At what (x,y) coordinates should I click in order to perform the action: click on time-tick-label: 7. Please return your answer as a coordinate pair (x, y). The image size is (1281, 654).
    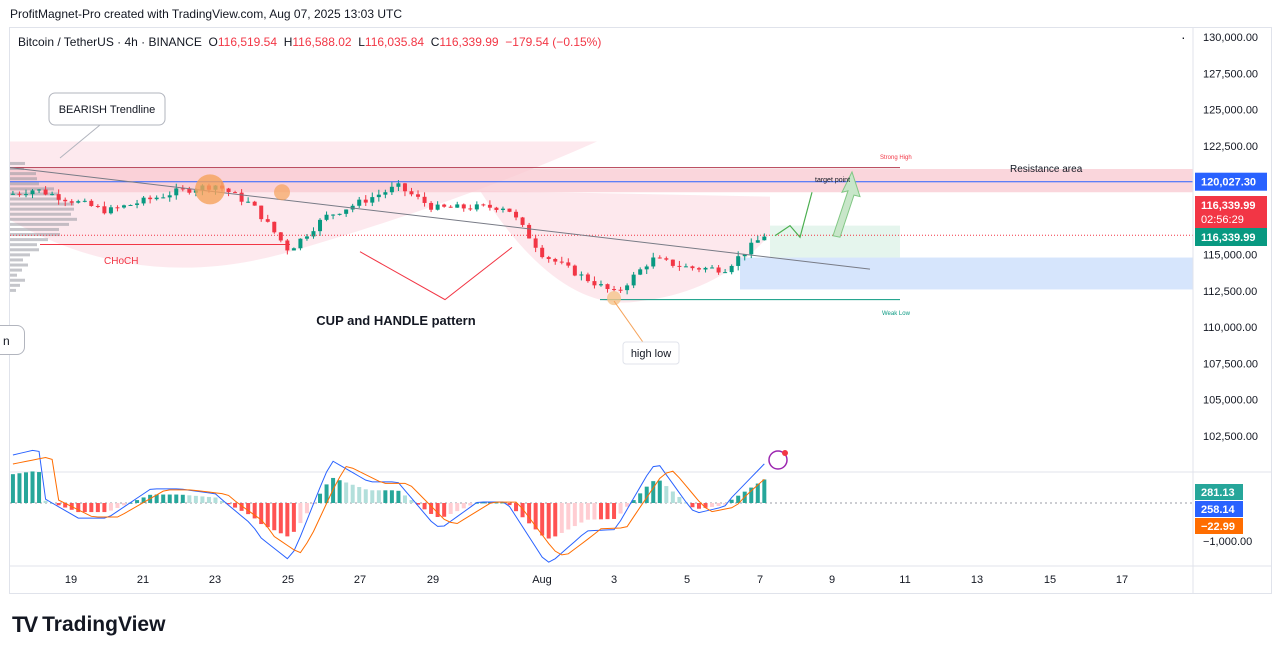
    Looking at the image, I should click on (760, 580).